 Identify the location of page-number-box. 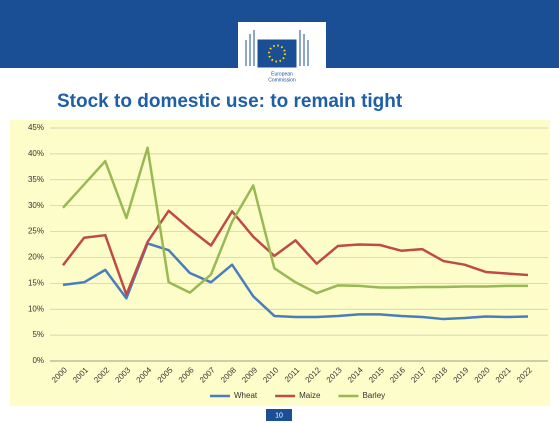
(279, 415).